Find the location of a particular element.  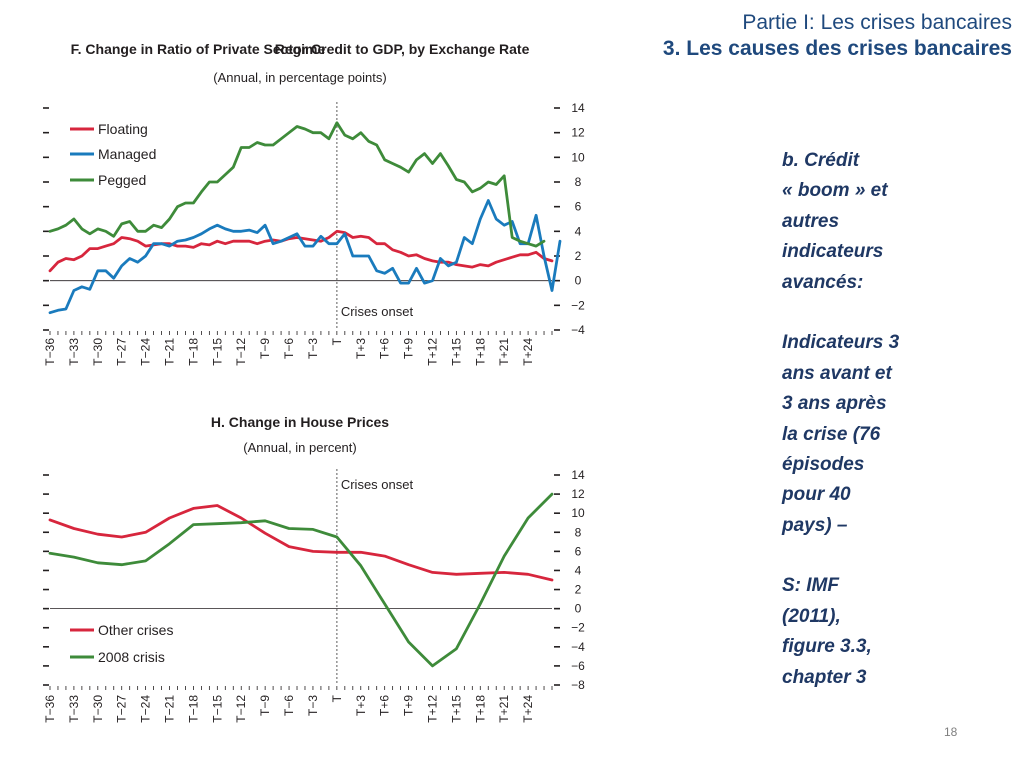

legend-label: Floating is located at coordinates (123, 129).